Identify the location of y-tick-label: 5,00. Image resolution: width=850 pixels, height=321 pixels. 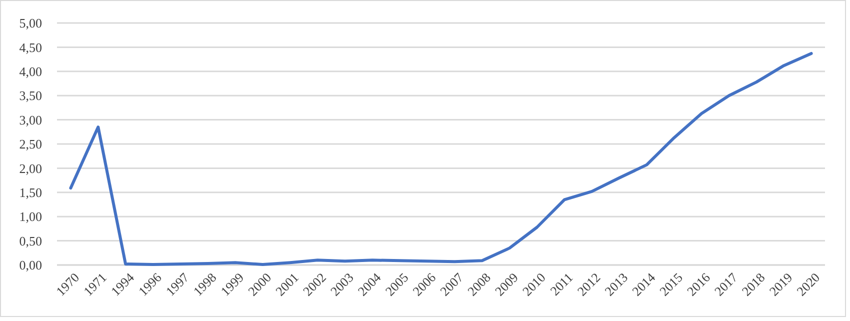
(30, 23).